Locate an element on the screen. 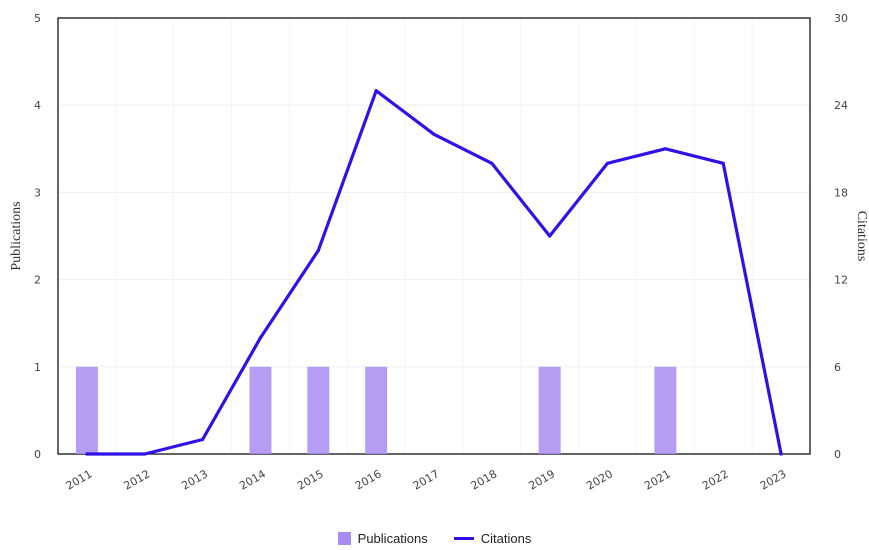  x-tick-label: 2011 is located at coordinates (79, 479).